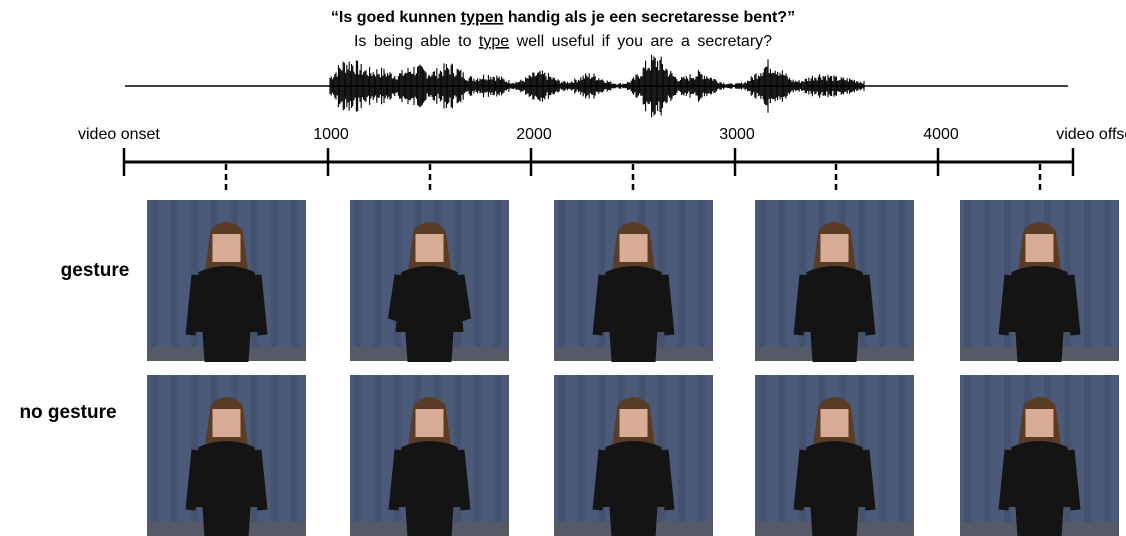 This screenshot has width=1126, height=536. Describe the element at coordinates (534, 134) in the screenshot. I see `timeline-label: 2000` at that location.